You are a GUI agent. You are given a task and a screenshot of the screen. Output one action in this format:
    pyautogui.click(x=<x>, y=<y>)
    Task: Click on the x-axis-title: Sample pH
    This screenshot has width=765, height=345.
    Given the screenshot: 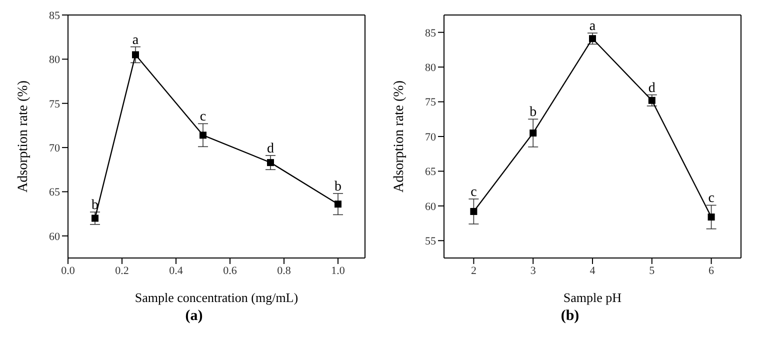 What is the action you would take?
    pyautogui.click(x=592, y=297)
    